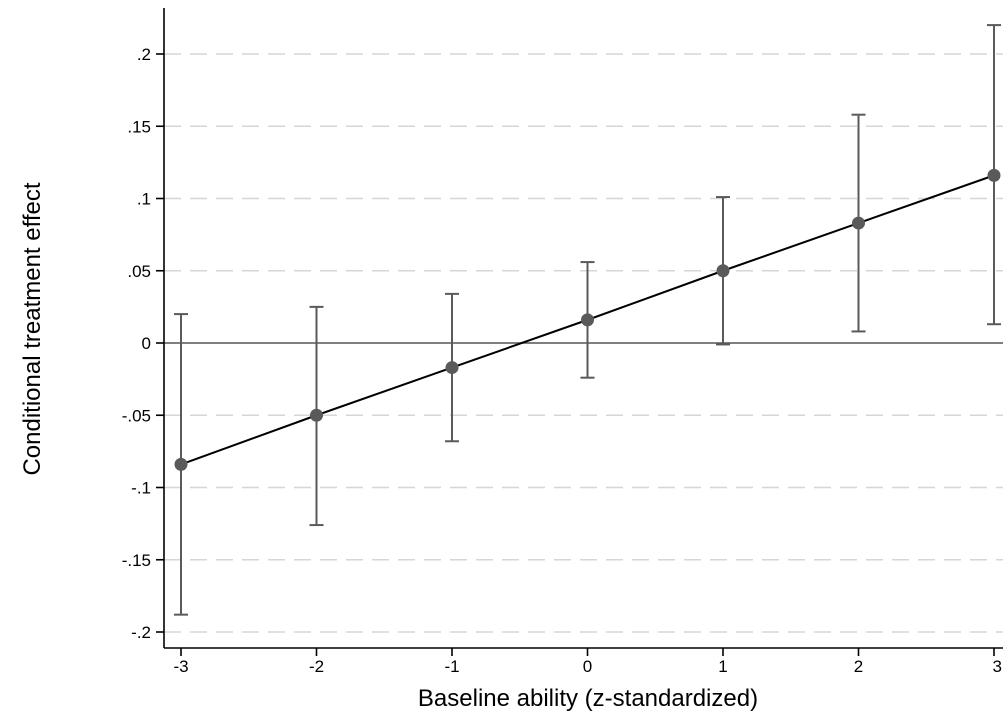 The image size is (1003, 715). Describe the element at coordinates (141, 488) in the screenshot. I see `y-tick-label-6: -.1` at that location.